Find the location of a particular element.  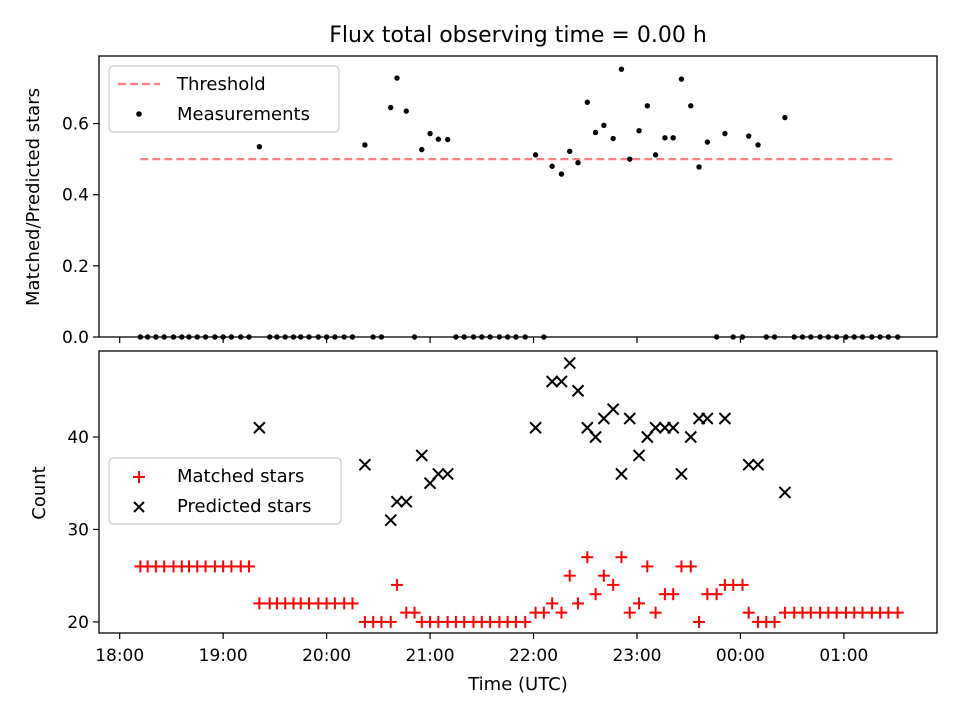

legend-measurements-swatch is located at coordinates (139, 114).